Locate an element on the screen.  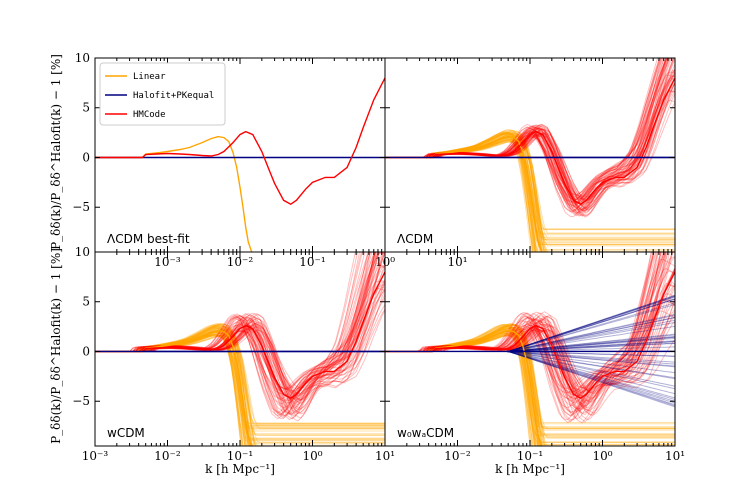
series-hmcode is located at coordinates (240, 141).